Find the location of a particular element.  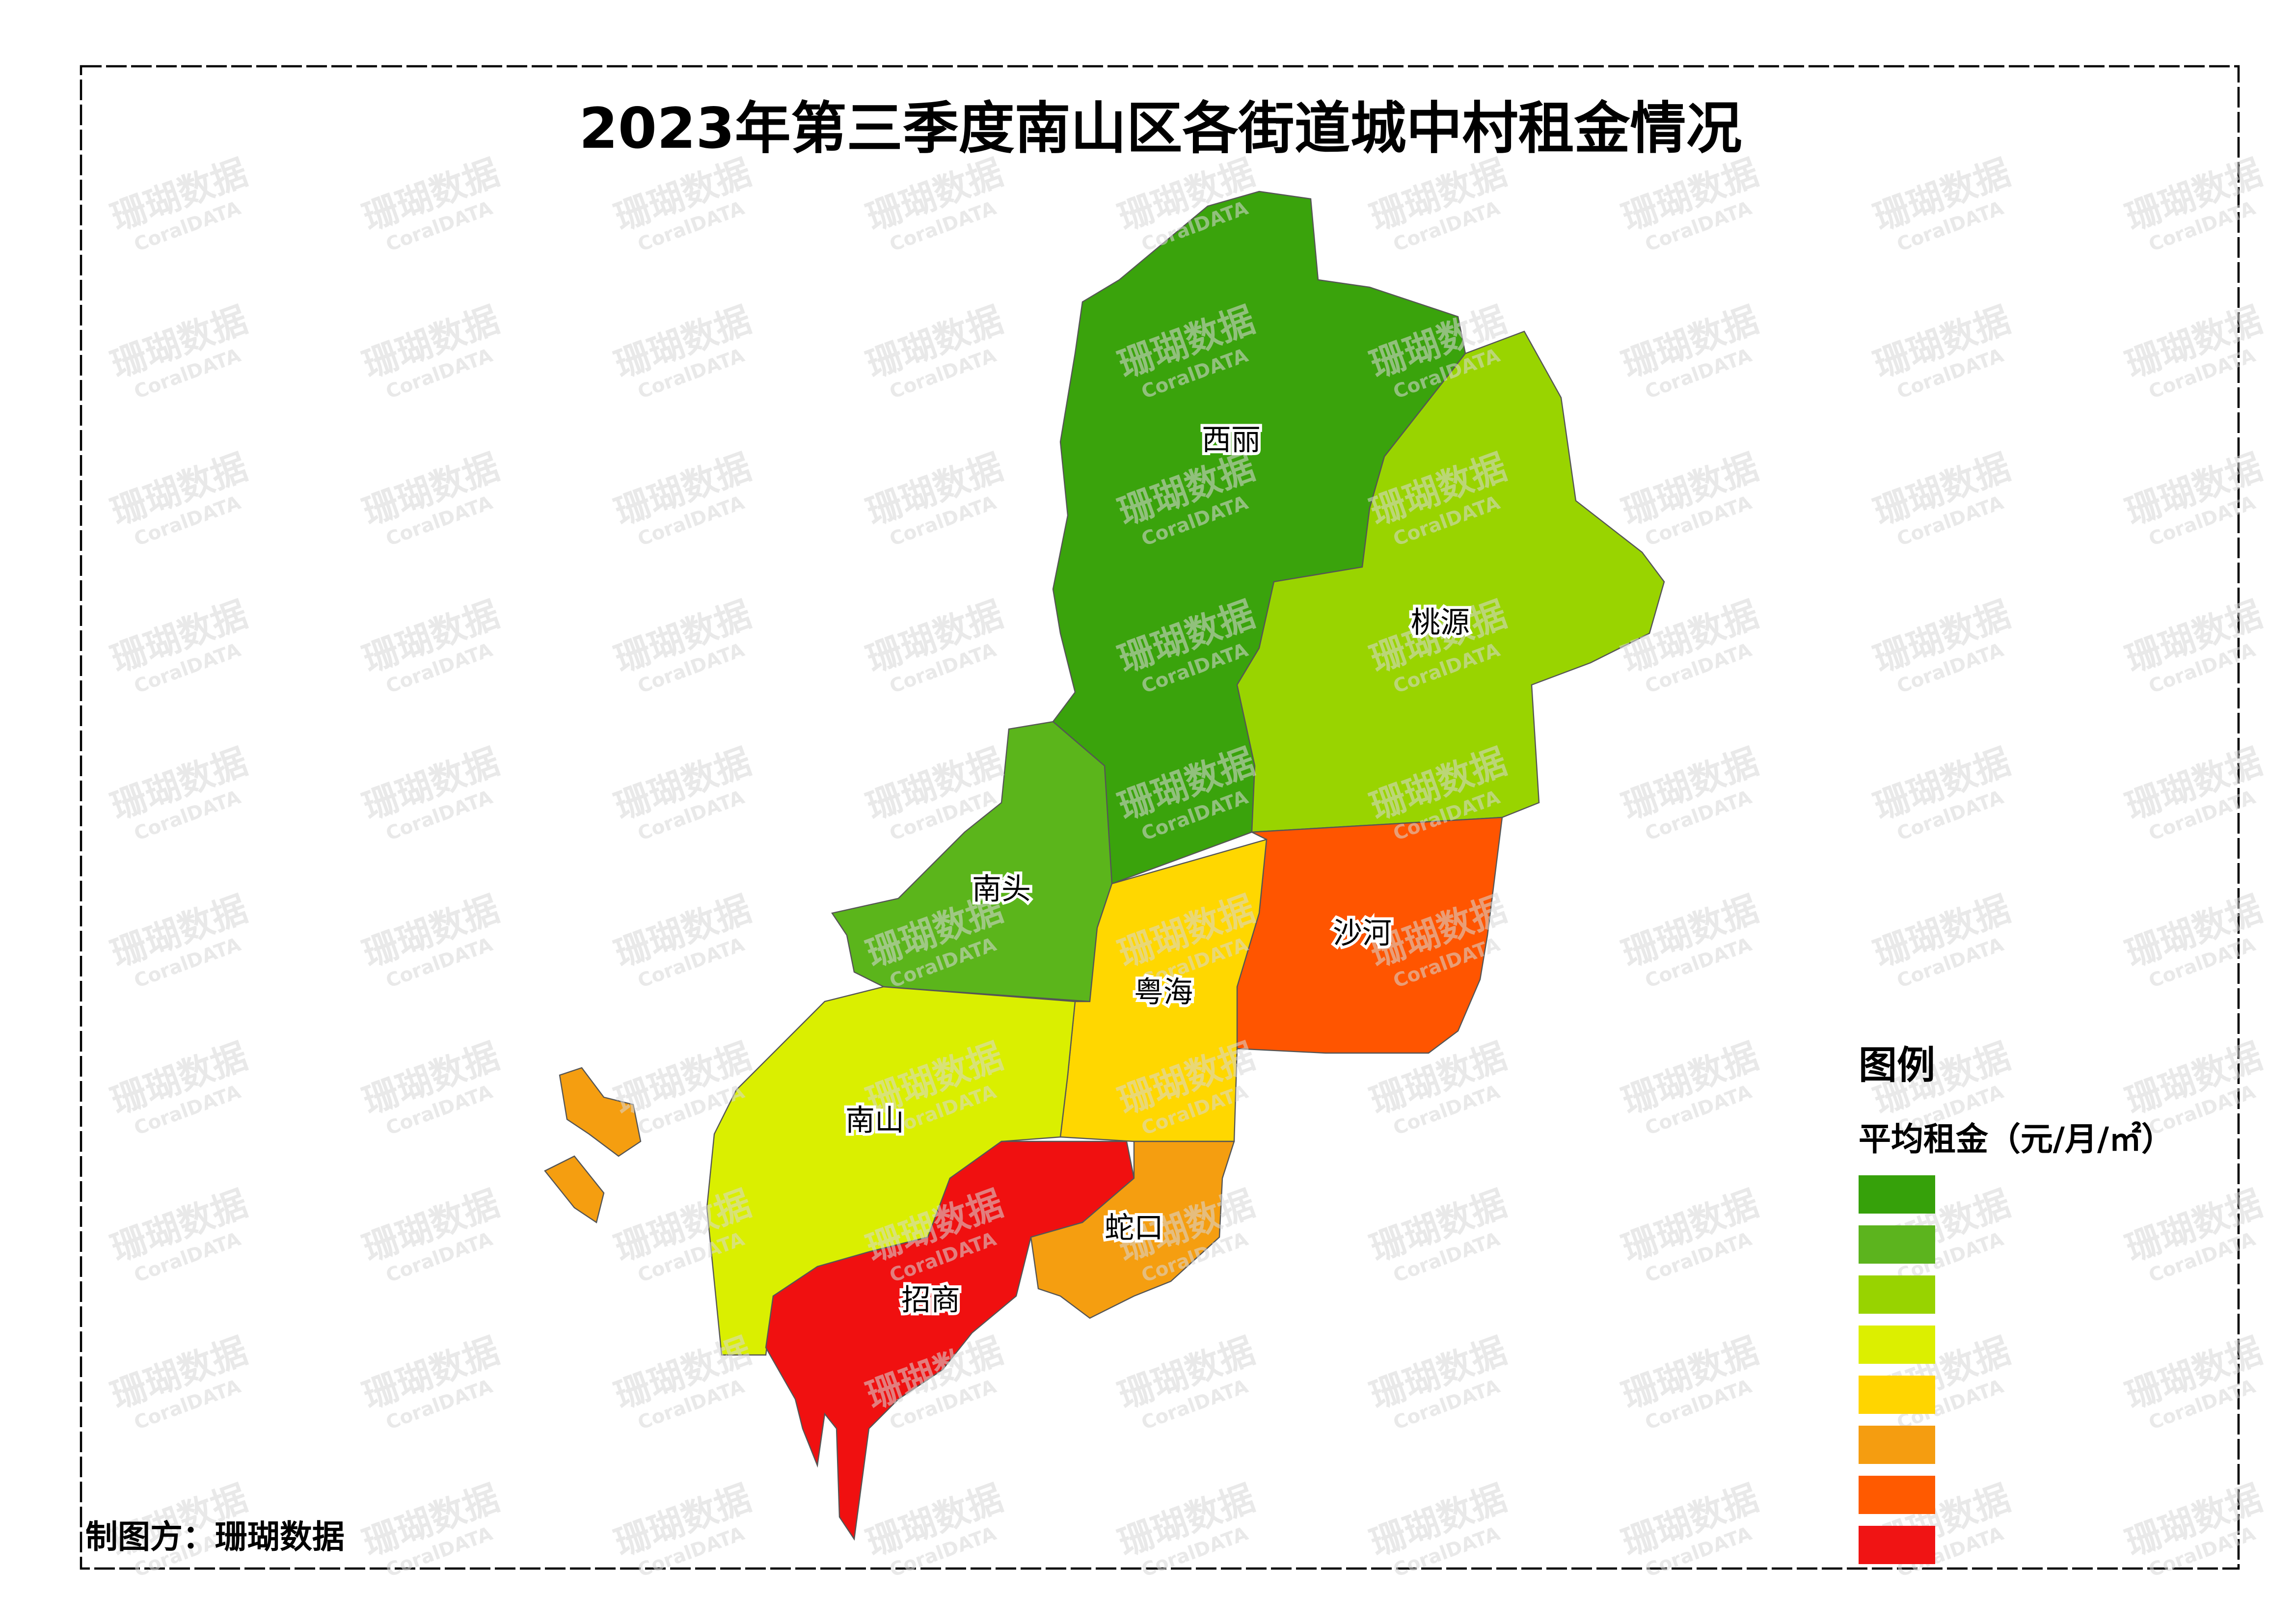

legend-title: 图例 is located at coordinates (1897, 1065).